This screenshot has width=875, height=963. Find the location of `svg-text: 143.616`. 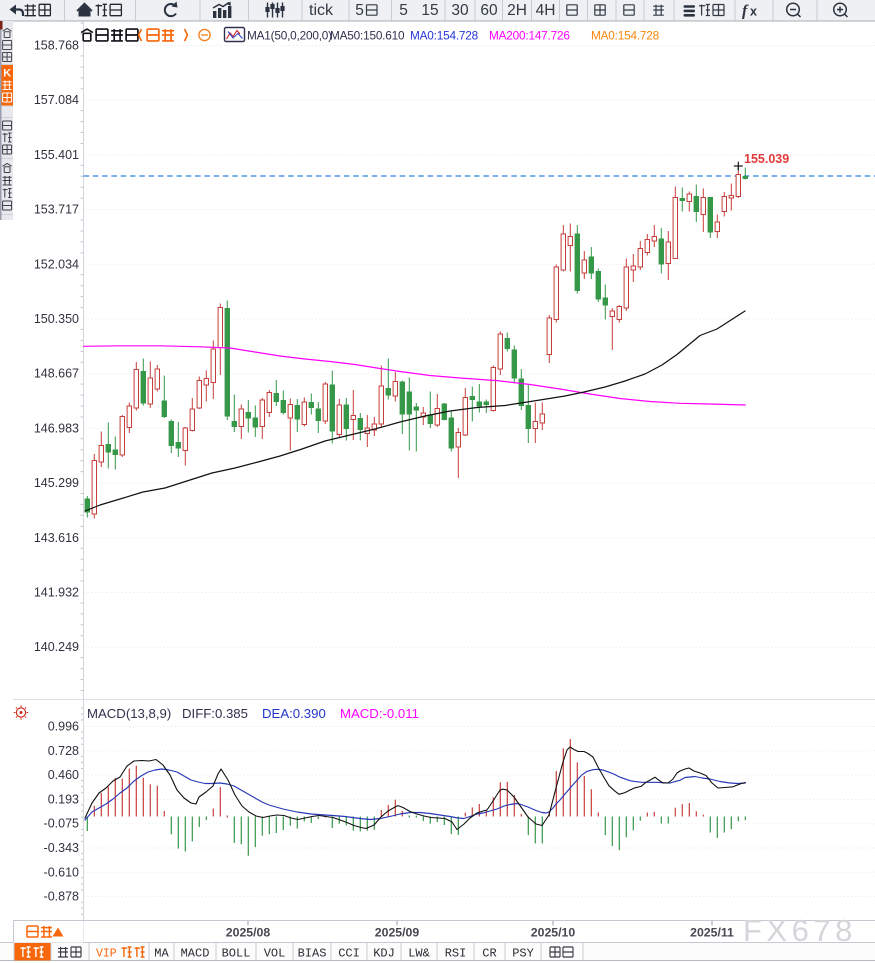

svg-text: 143.616 is located at coordinates (56, 538).